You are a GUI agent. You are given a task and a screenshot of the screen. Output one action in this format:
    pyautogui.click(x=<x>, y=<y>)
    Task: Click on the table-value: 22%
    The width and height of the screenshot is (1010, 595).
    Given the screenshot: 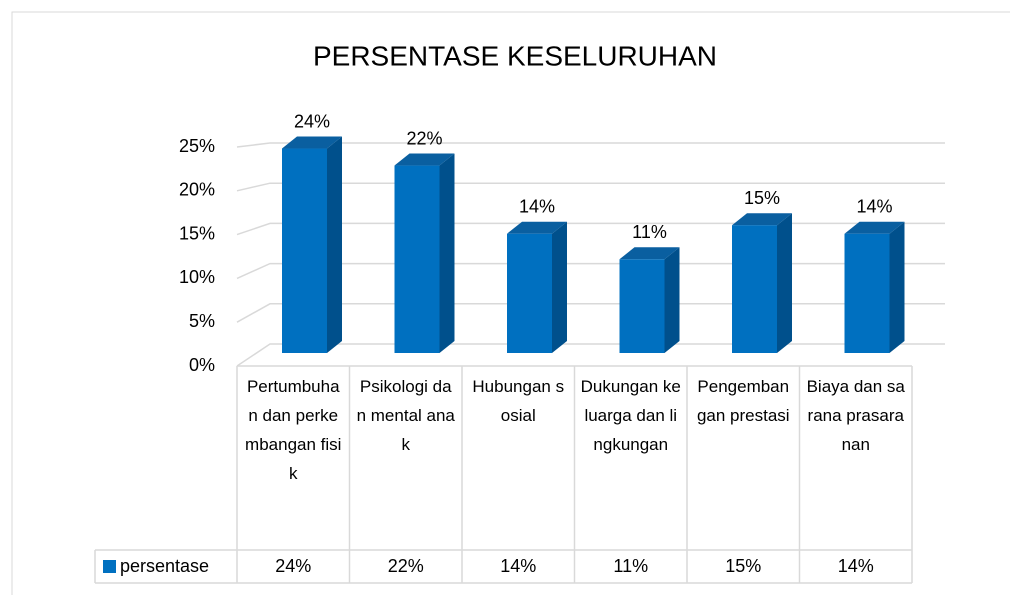 What is the action you would take?
    pyautogui.click(x=406, y=566)
    